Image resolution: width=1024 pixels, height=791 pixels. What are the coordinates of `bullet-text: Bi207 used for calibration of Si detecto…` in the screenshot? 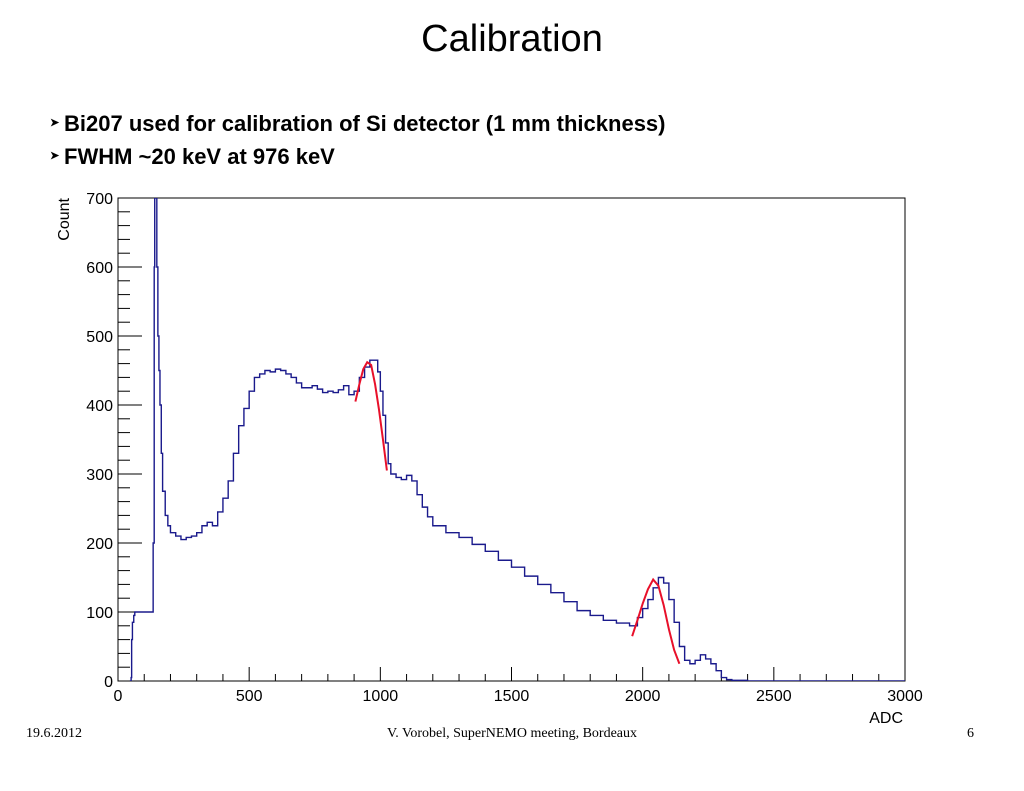 It's located at (365, 123).